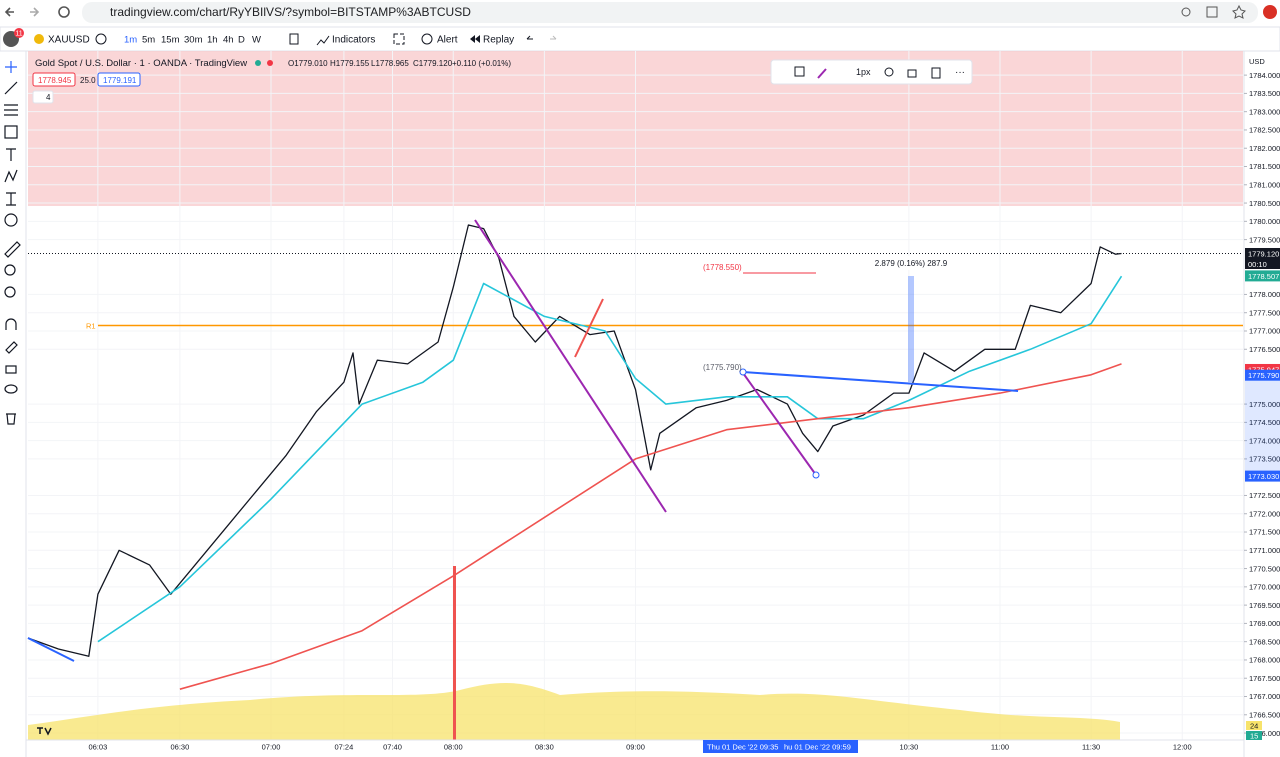 This screenshot has height=757, width=1280. Describe the element at coordinates (936, 73) in the screenshot. I see `delete-button` at that location.